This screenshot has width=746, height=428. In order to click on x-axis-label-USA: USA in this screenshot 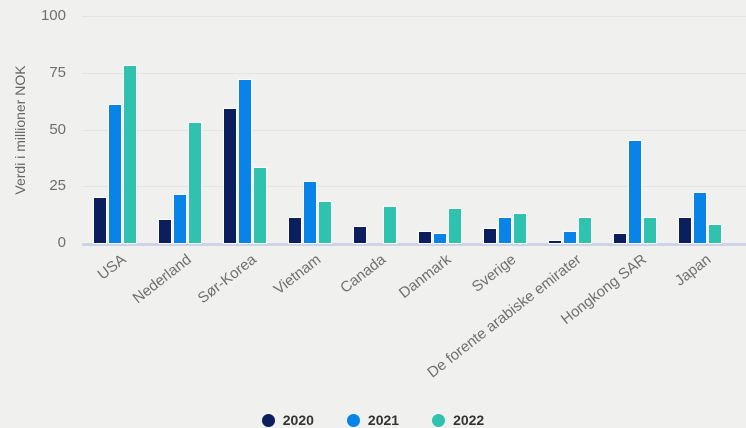, I will do `click(112, 267)`.